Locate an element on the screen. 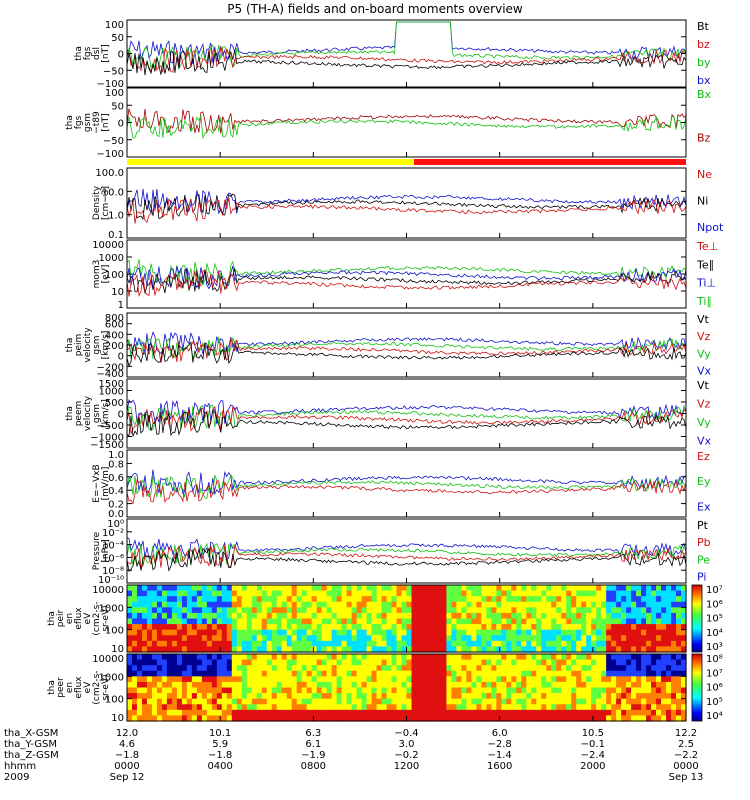  xaxis-value: −2.8 is located at coordinates (500, 744).